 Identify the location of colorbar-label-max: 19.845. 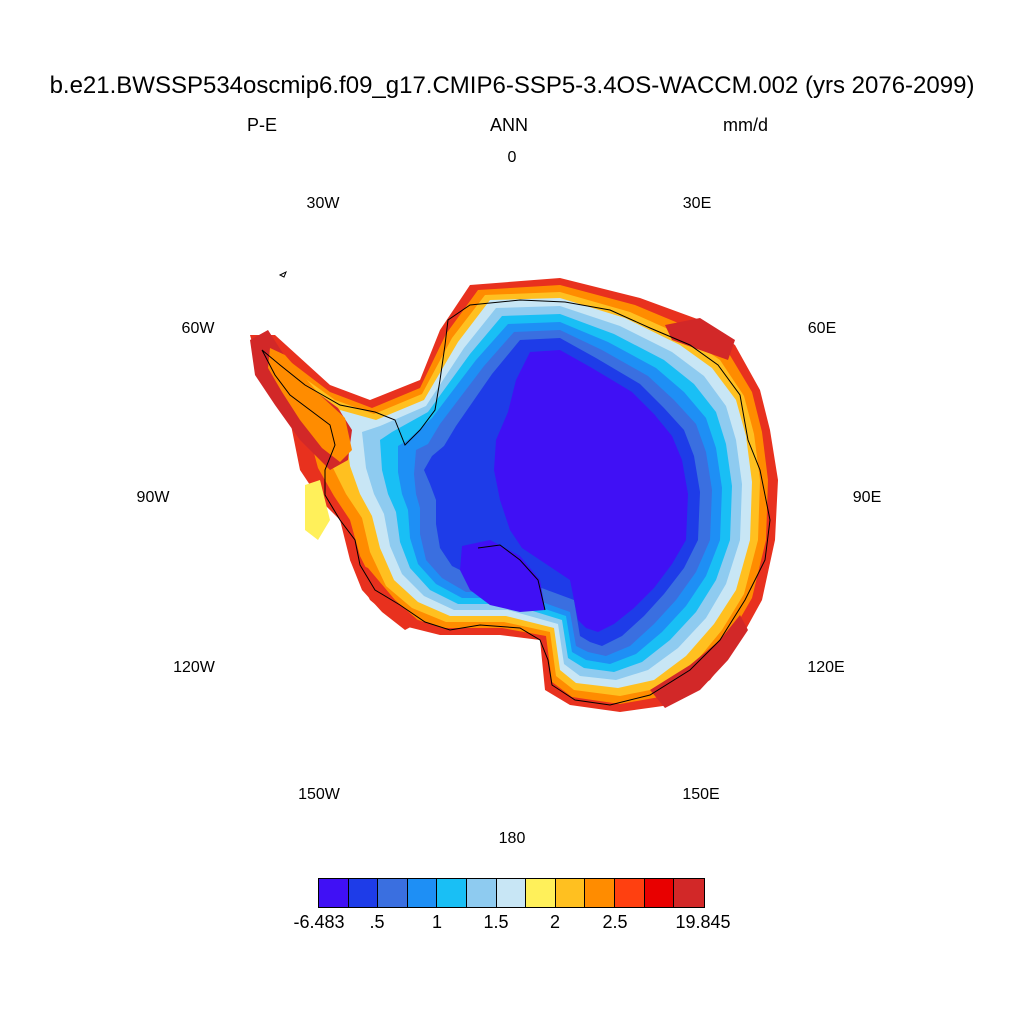
(703, 922).